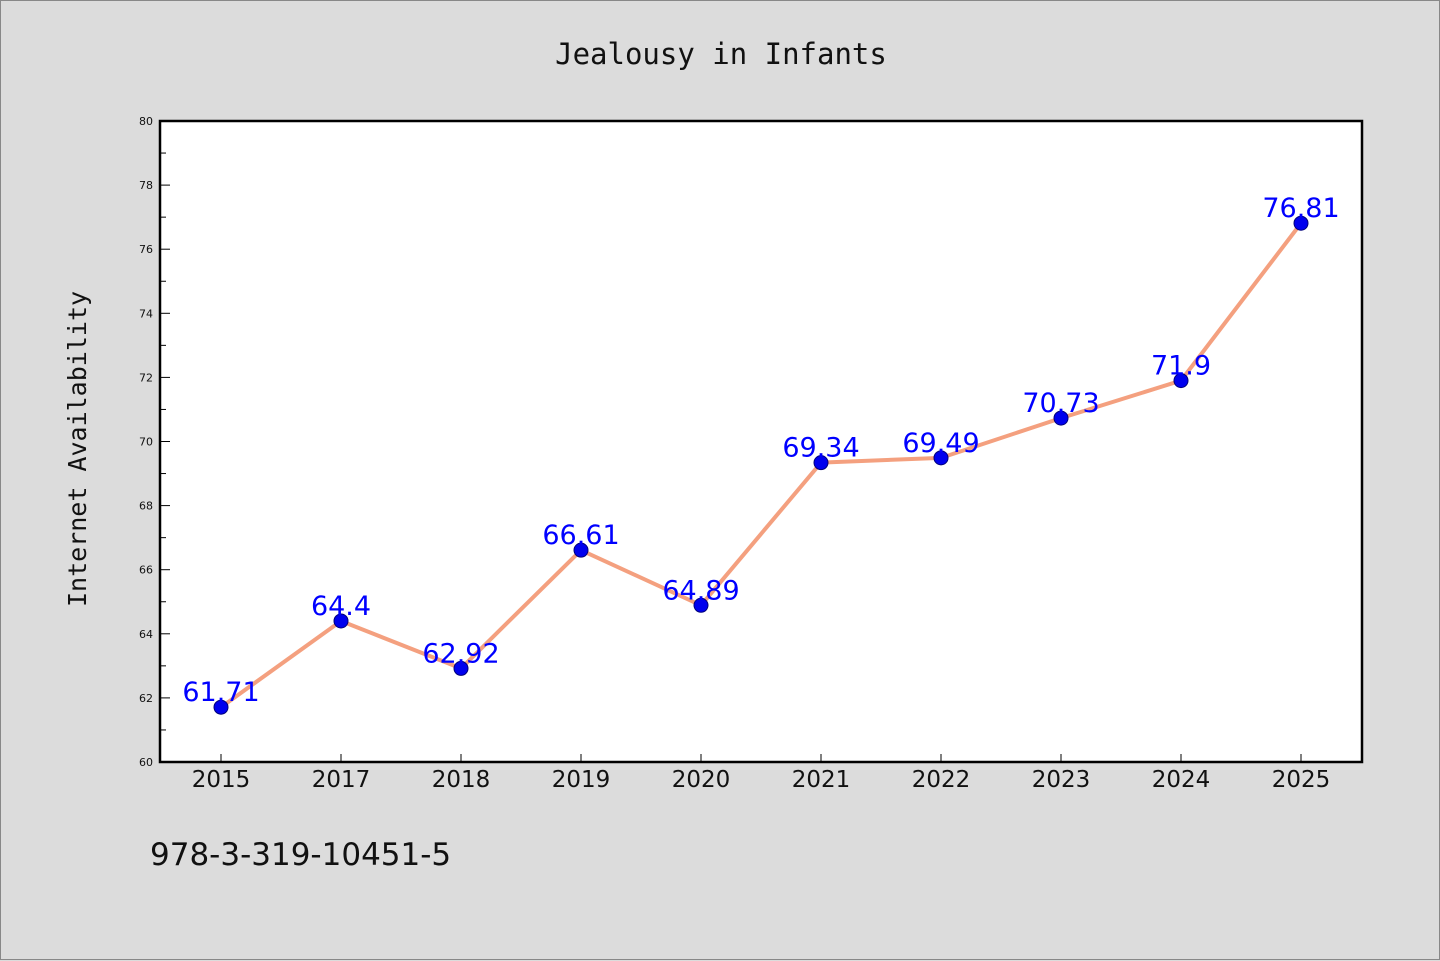 The height and width of the screenshot is (961, 1440). I want to click on y-tick-label: 78, so click(146, 185).